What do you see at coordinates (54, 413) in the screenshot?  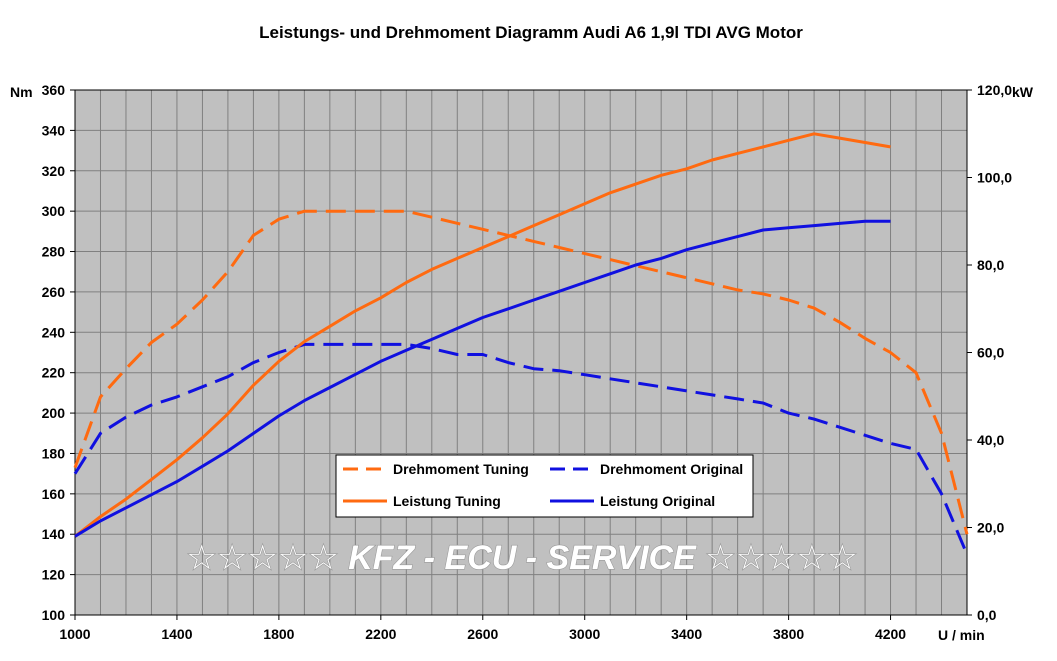 I see `y-left-tick-label: 200` at bounding box center [54, 413].